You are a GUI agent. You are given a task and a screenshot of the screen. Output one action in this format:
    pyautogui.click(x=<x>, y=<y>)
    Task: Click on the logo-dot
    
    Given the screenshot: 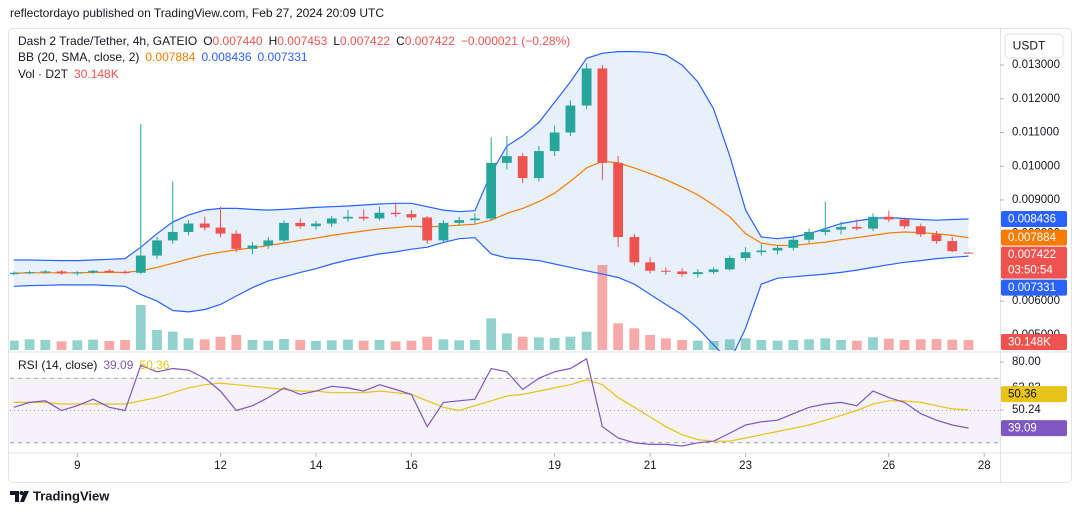 What is the action you would take?
    pyautogui.click(x=21, y=493)
    